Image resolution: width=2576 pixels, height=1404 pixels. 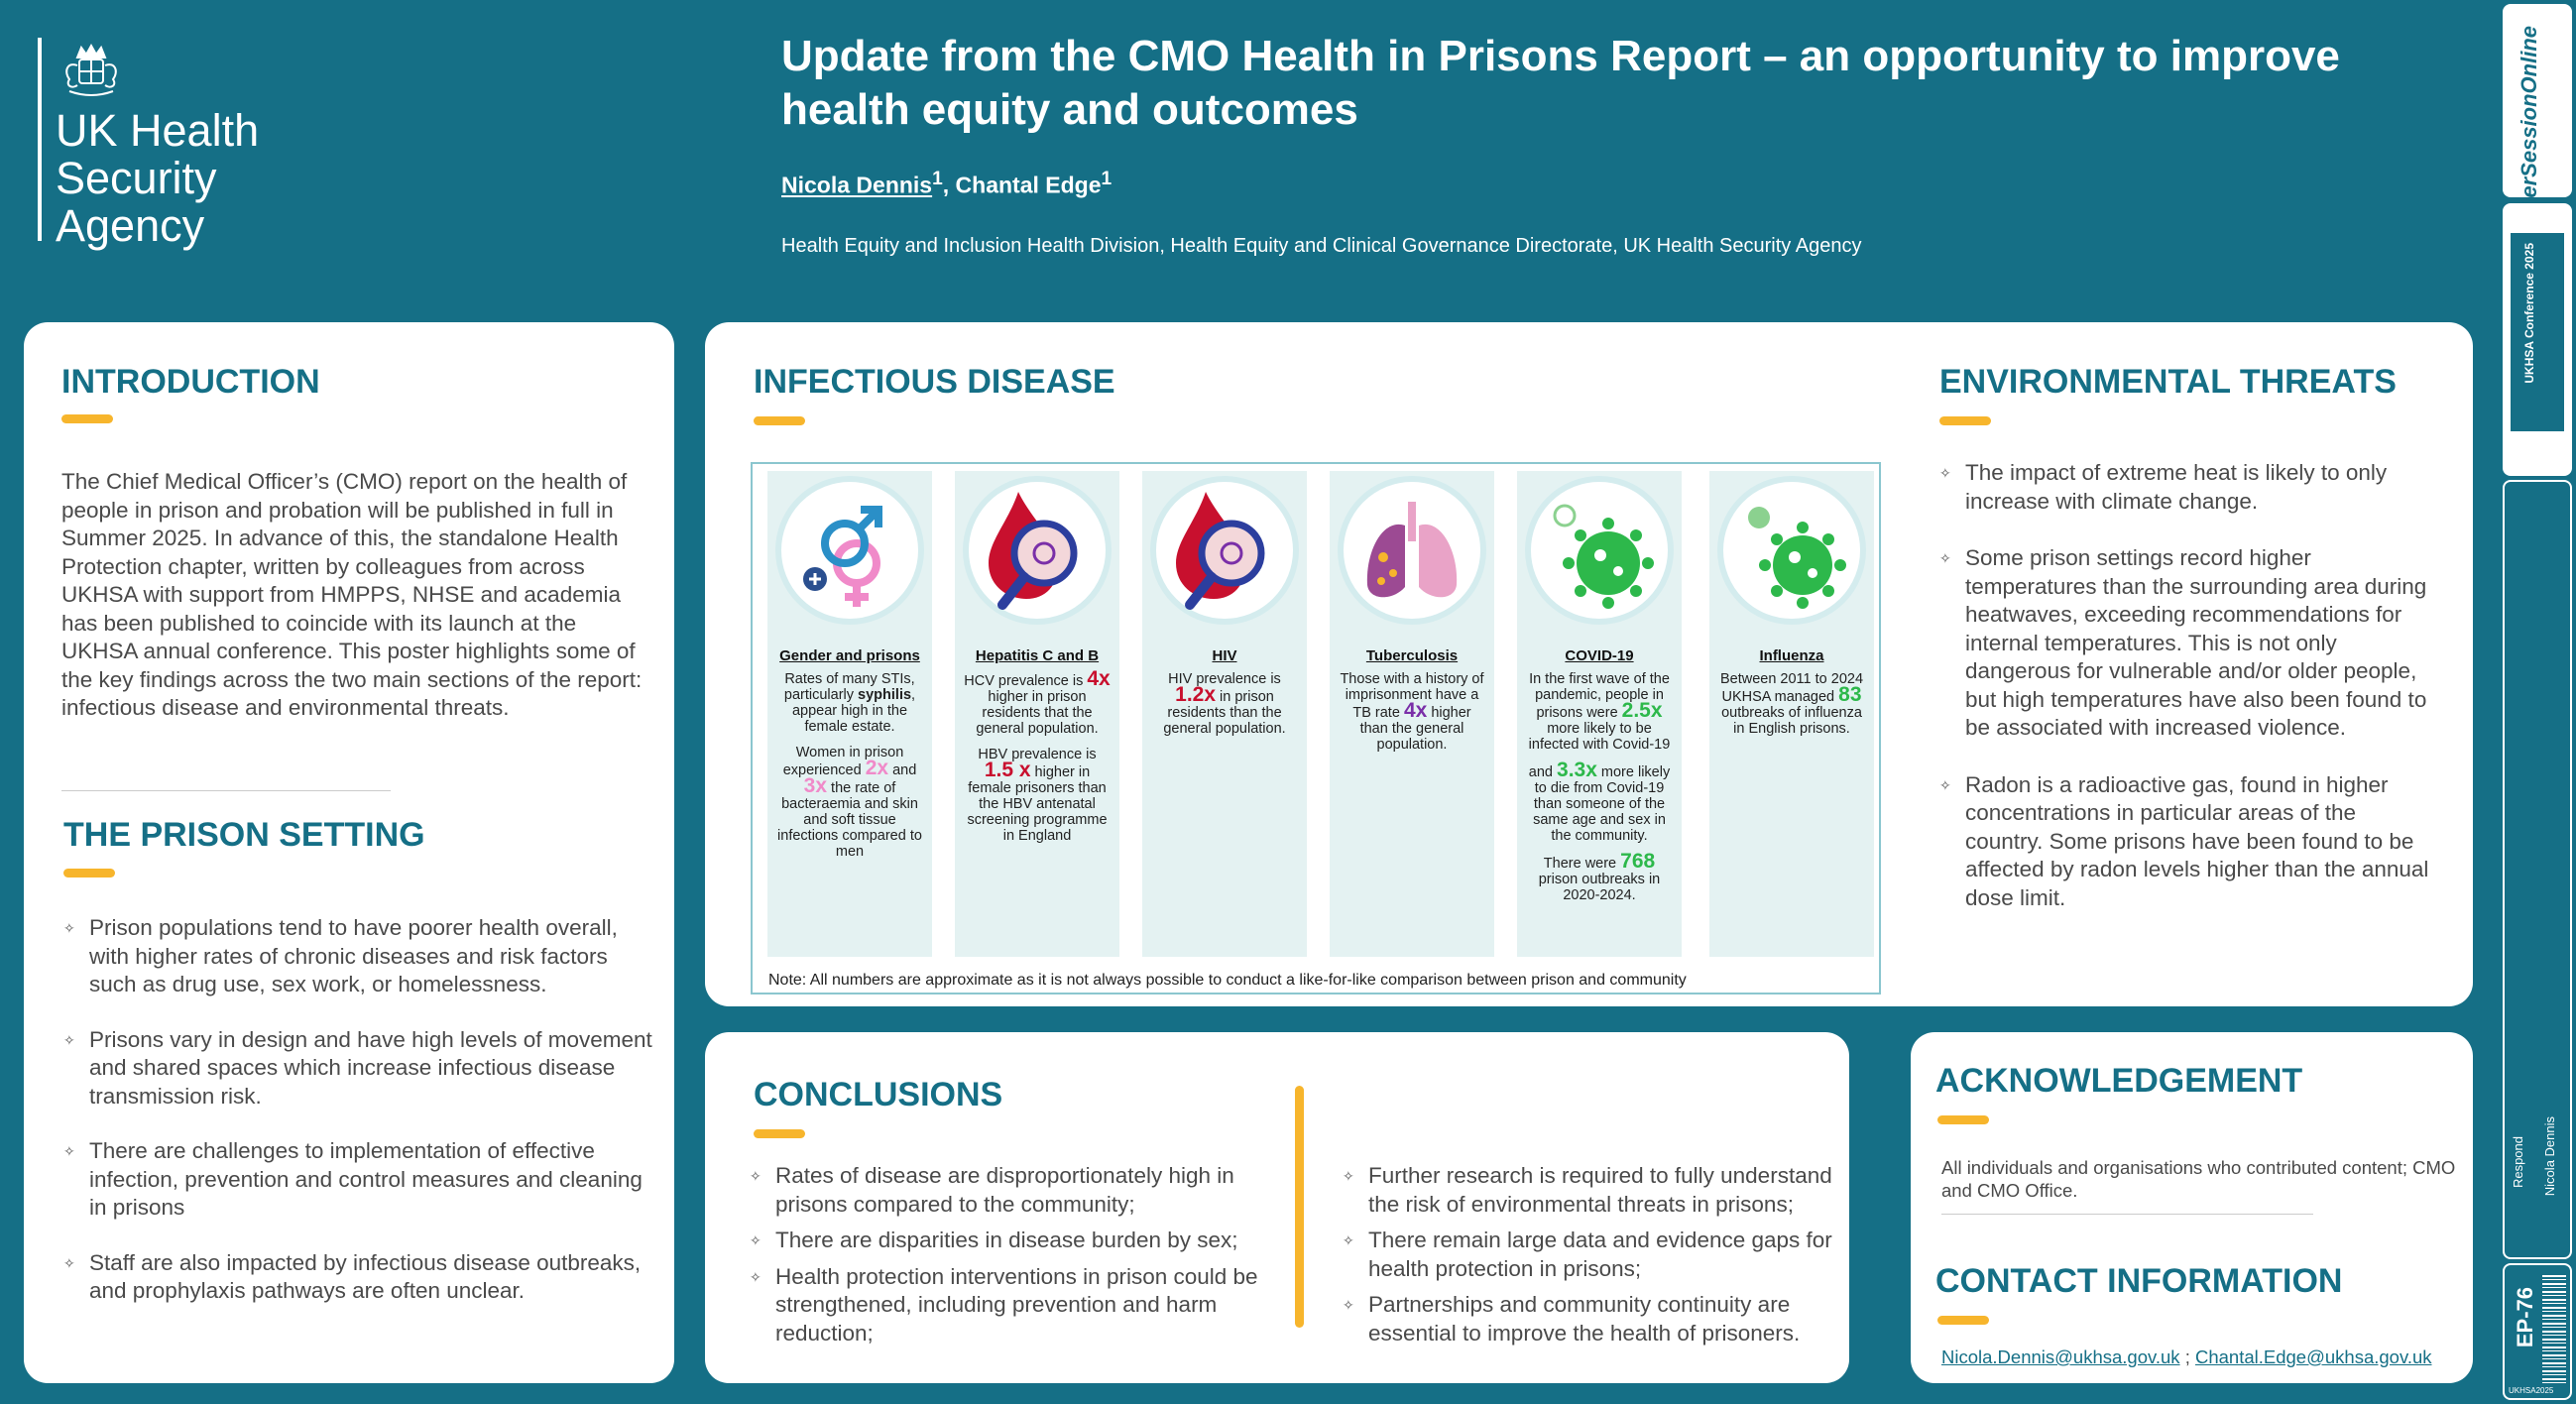 I want to click on acknowledgement-panel, so click(x=2192, y=1207).